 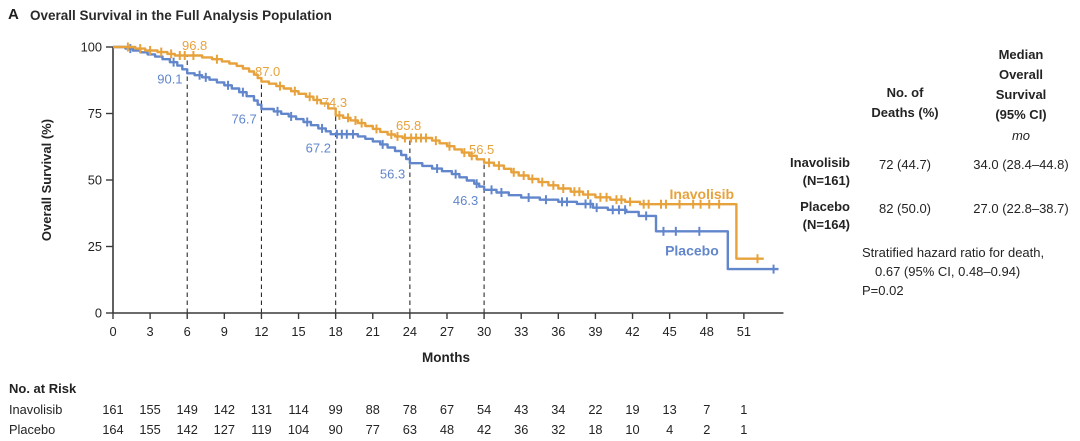 I want to click on x-tick-label: 6, so click(x=187, y=331).